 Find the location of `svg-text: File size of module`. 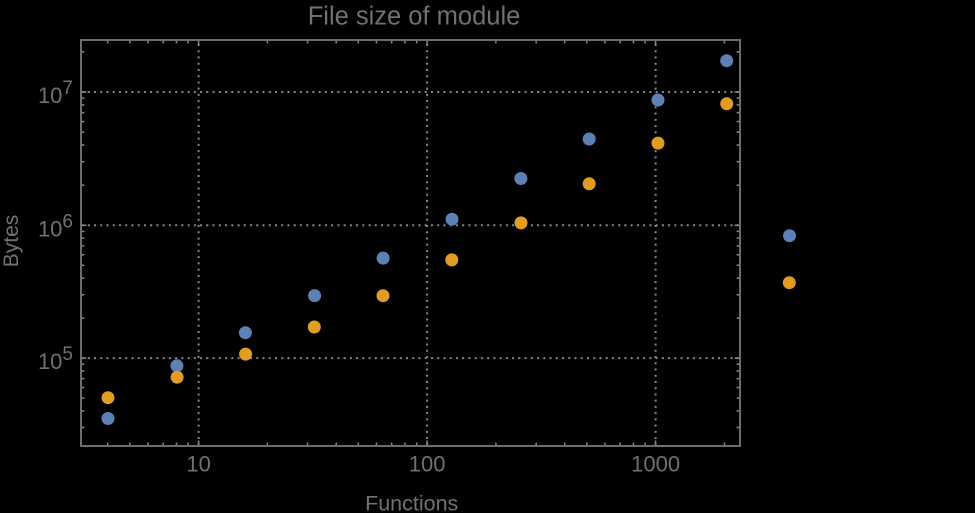

svg-text: File size of module is located at coordinates (414, 16).